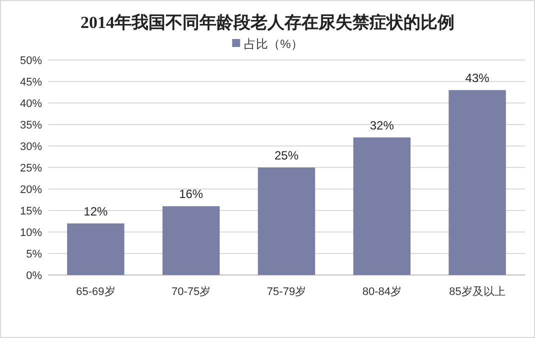  Describe the element at coordinates (477, 291) in the screenshot. I see `x-tick-label: 85岁及以上` at that location.